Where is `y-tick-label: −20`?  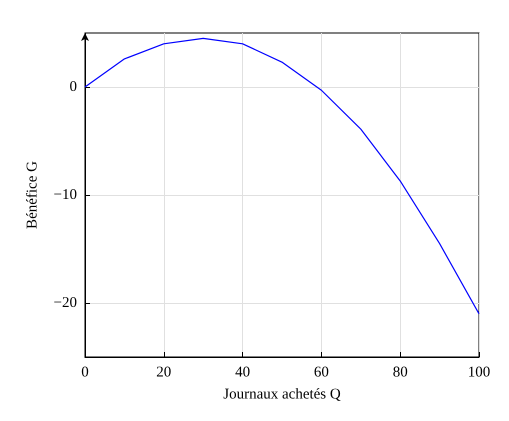
y-tick-label: −20 is located at coordinates (65, 303).